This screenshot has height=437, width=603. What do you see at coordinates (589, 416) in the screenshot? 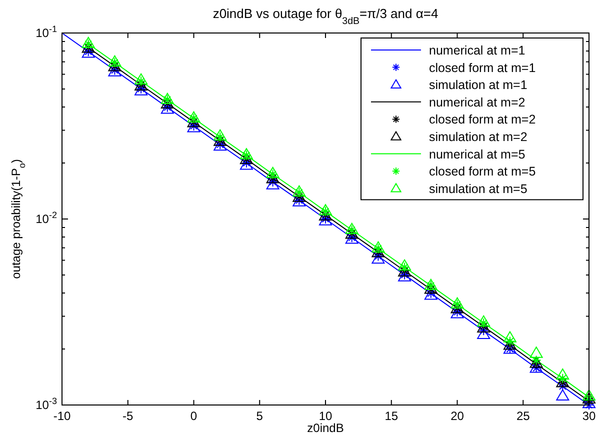
I see `x-tick-label: 30` at bounding box center [589, 416].